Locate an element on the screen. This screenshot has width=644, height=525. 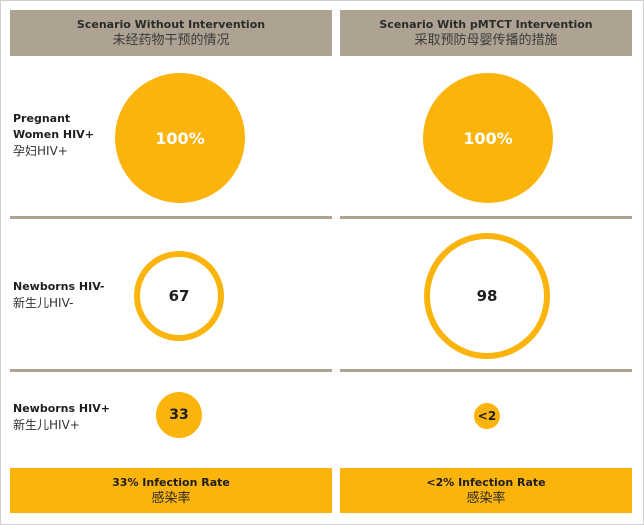
circle-pregnant-with: 100% is located at coordinates (488, 138).